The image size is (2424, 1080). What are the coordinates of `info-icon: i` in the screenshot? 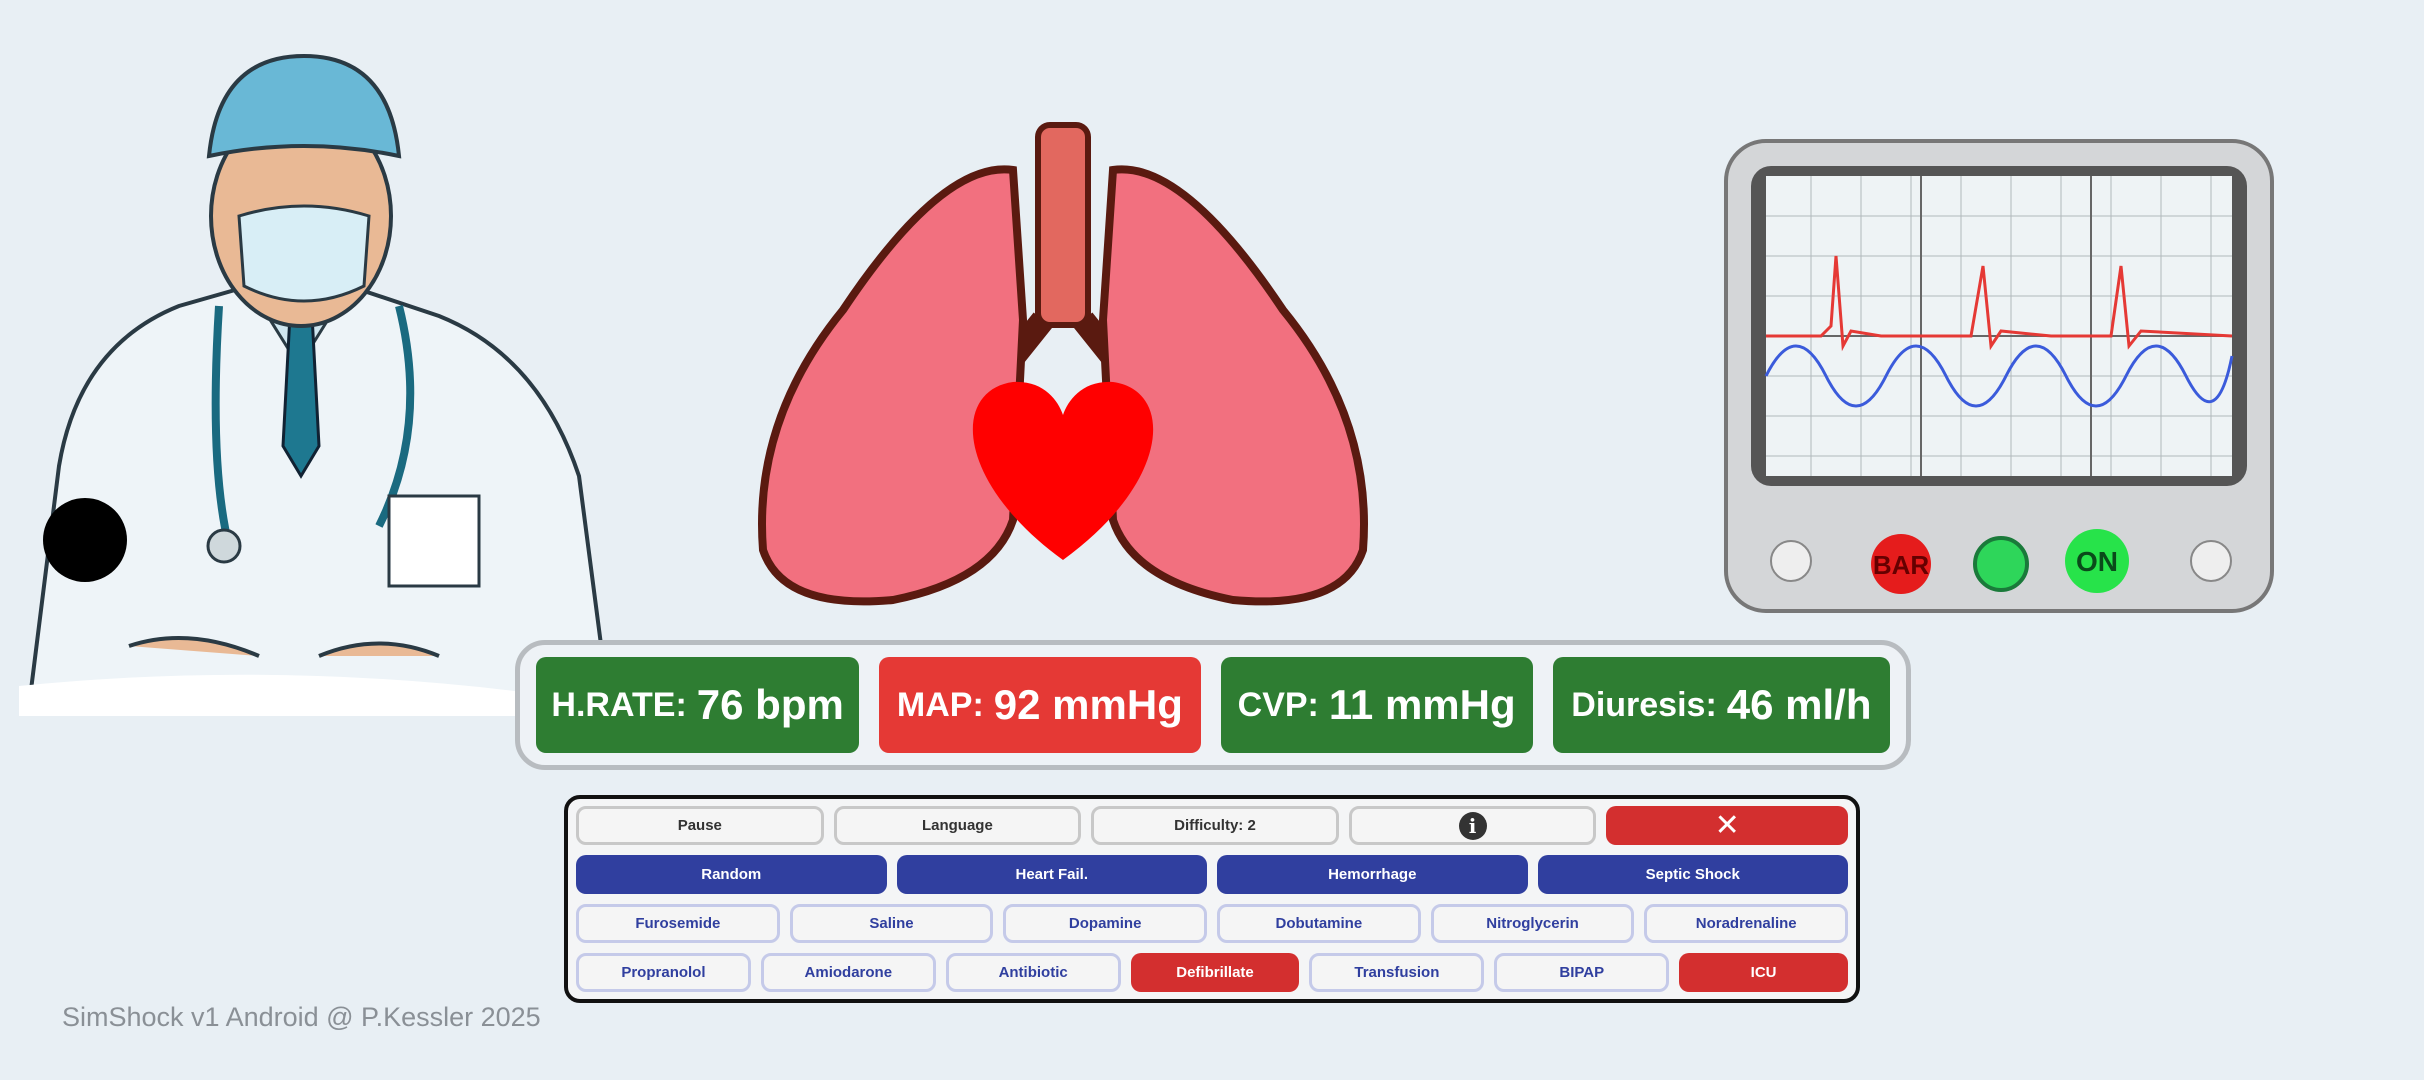 It's located at (1472, 825).